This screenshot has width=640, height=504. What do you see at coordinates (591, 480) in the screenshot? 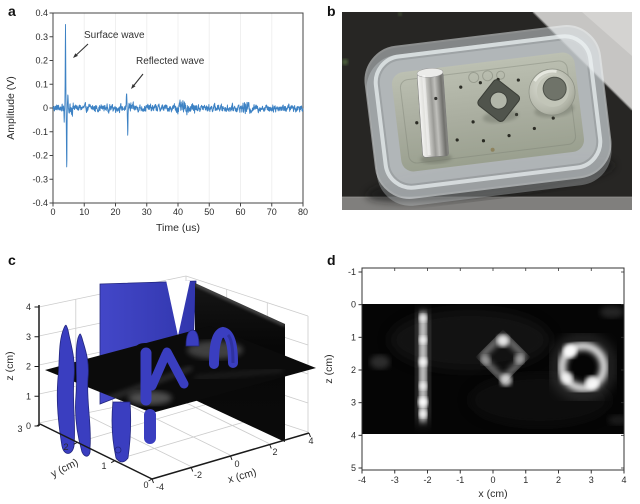
I see `x-tick-label: 3` at bounding box center [591, 480].